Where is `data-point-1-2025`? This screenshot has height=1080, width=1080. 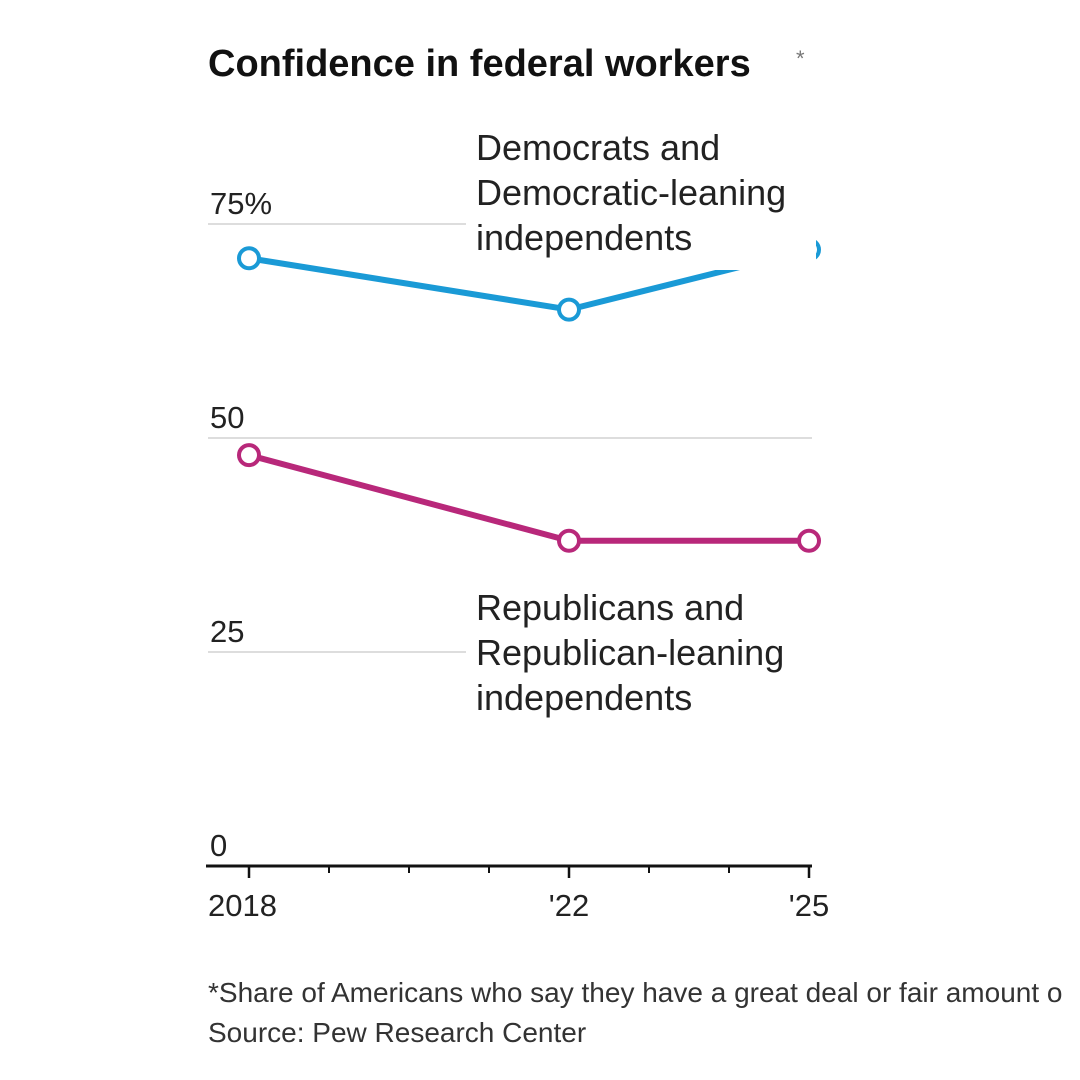 data-point-1-2025 is located at coordinates (809, 540).